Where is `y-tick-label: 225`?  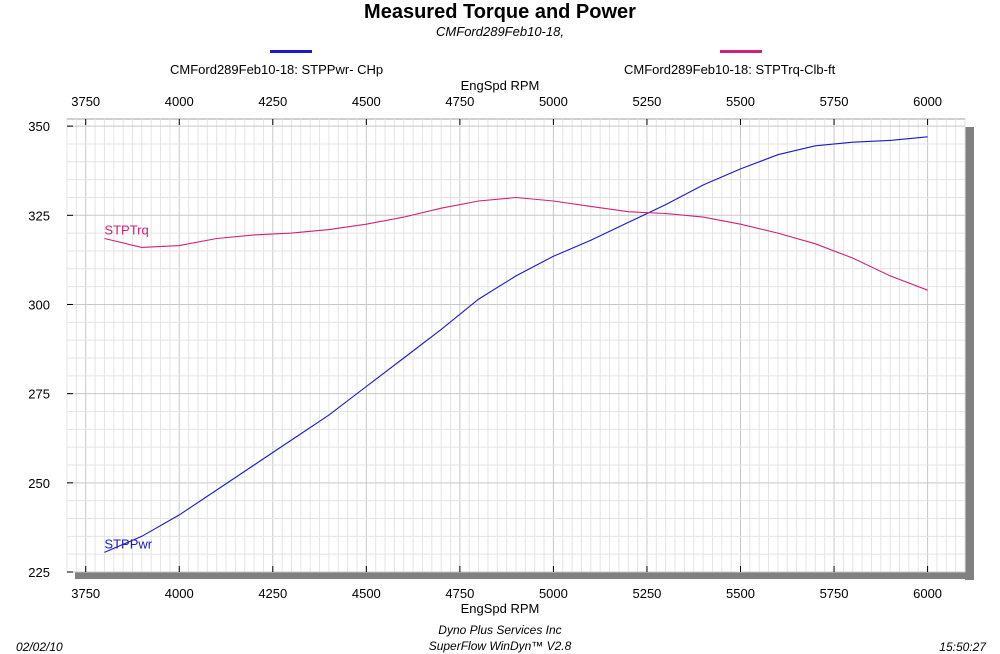
y-tick-label: 225 is located at coordinates (39, 572).